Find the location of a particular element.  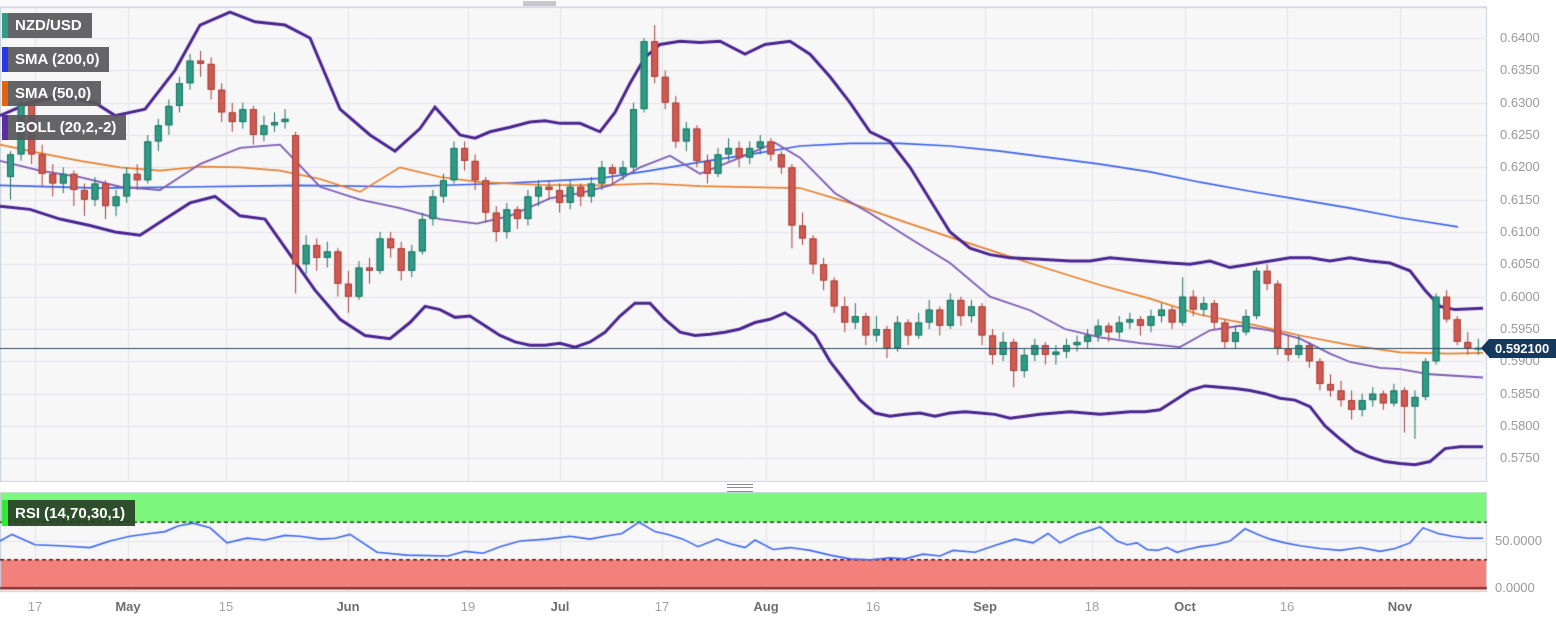

price-axis-tick: 0.6050 is located at coordinates (1520, 264).